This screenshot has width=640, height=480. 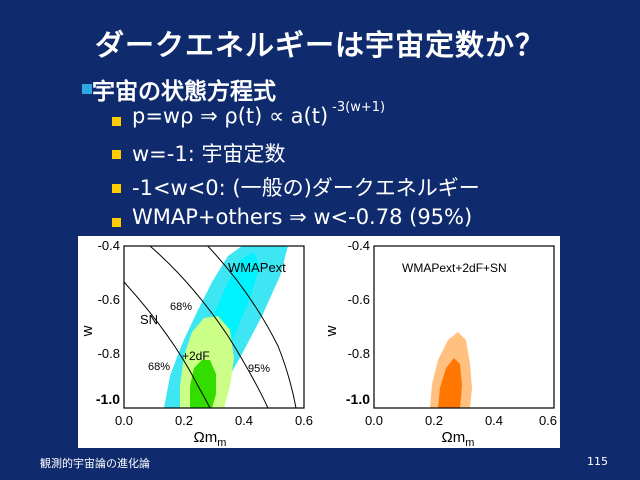 I want to click on bullet-eos: p=wρ ⇒ ρ(t) ∝ a(t) -3(w+1), so click(x=258, y=114).